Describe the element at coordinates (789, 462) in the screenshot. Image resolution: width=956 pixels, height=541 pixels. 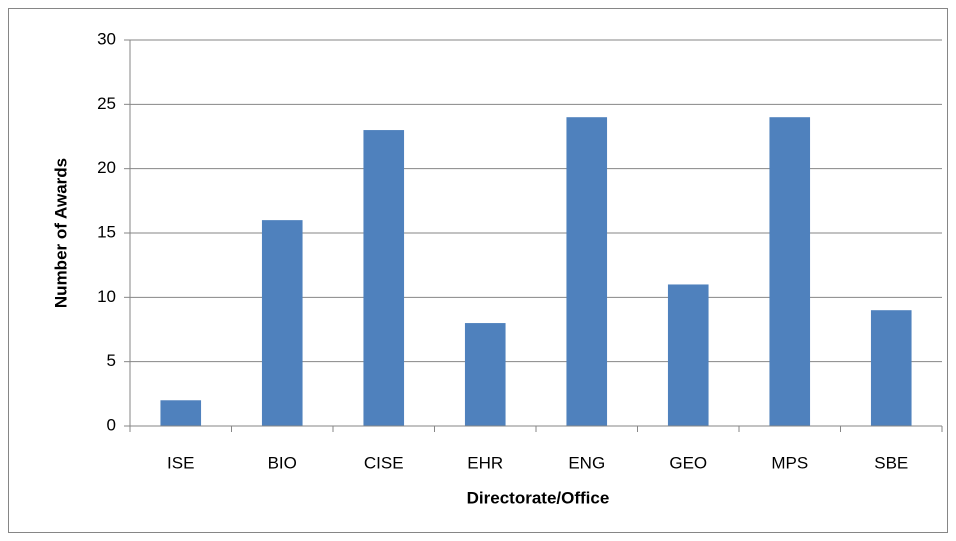
I see `x-tick-label: MPS` at that location.